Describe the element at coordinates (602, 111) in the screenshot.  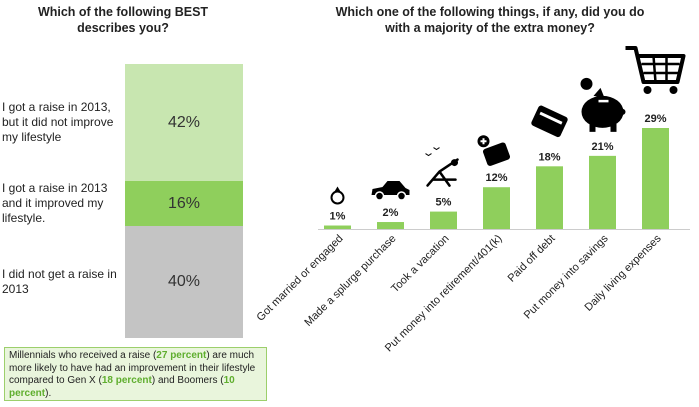
I see `pig-body` at that location.